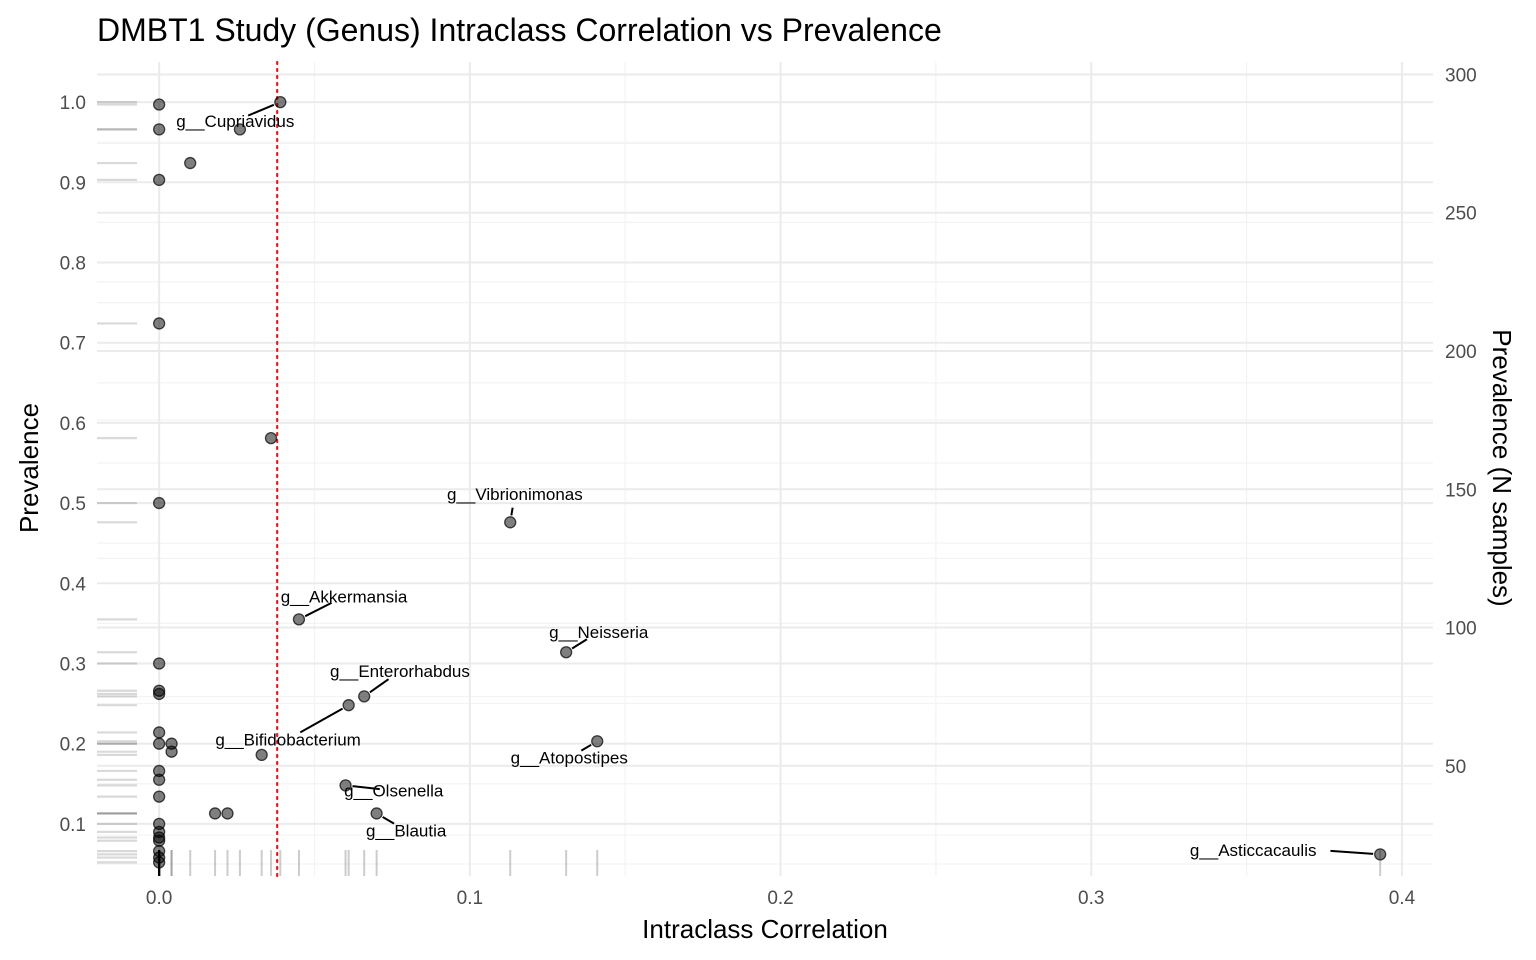 This screenshot has height=960, width=1536. What do you see at coordinates (288, 739) in the screenshot?
I see `point-label: g__Bifidobacterium` at bounding box center [288, 739].